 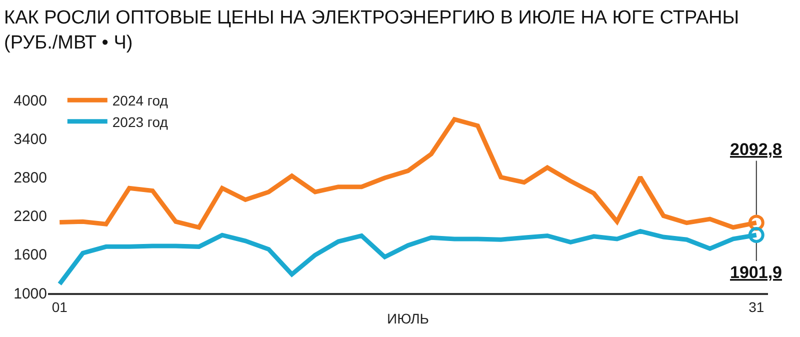 What do you see at coordinates (408, 318) in the screenshot?
I see `x-axis-title: ИЮЛЬ` at bounding box center [408, 318].